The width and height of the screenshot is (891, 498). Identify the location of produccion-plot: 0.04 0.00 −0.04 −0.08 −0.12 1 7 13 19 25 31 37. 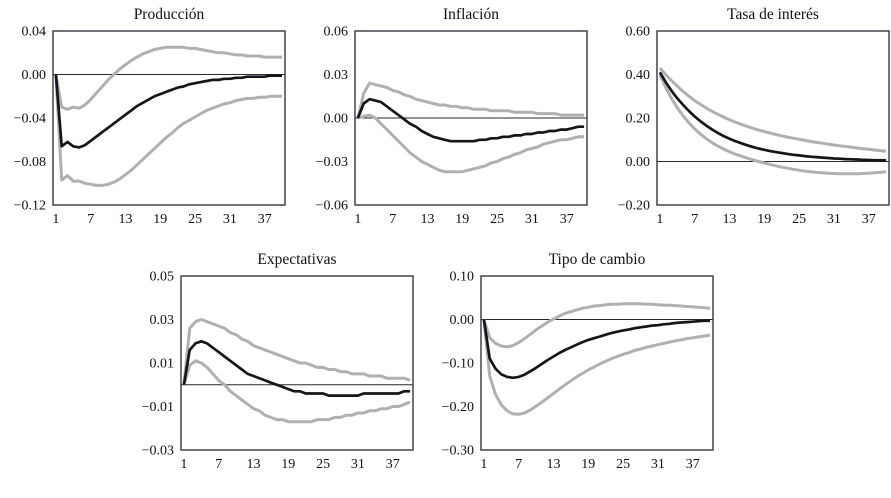
(149, 128).